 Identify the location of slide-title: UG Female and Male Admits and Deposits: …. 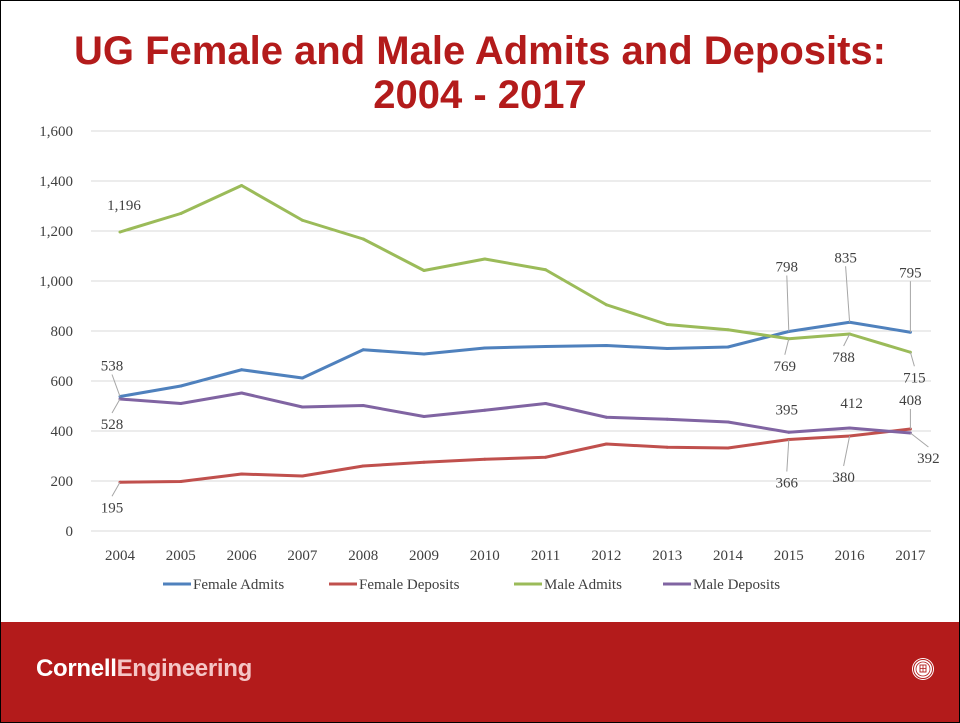
(480, 73).